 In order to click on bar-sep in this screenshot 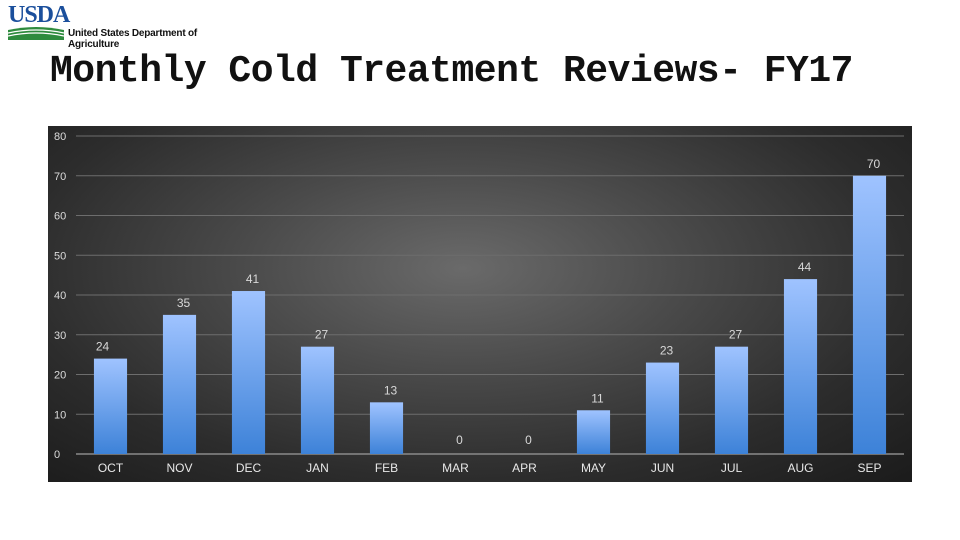, I will do `click(869, 314)`.